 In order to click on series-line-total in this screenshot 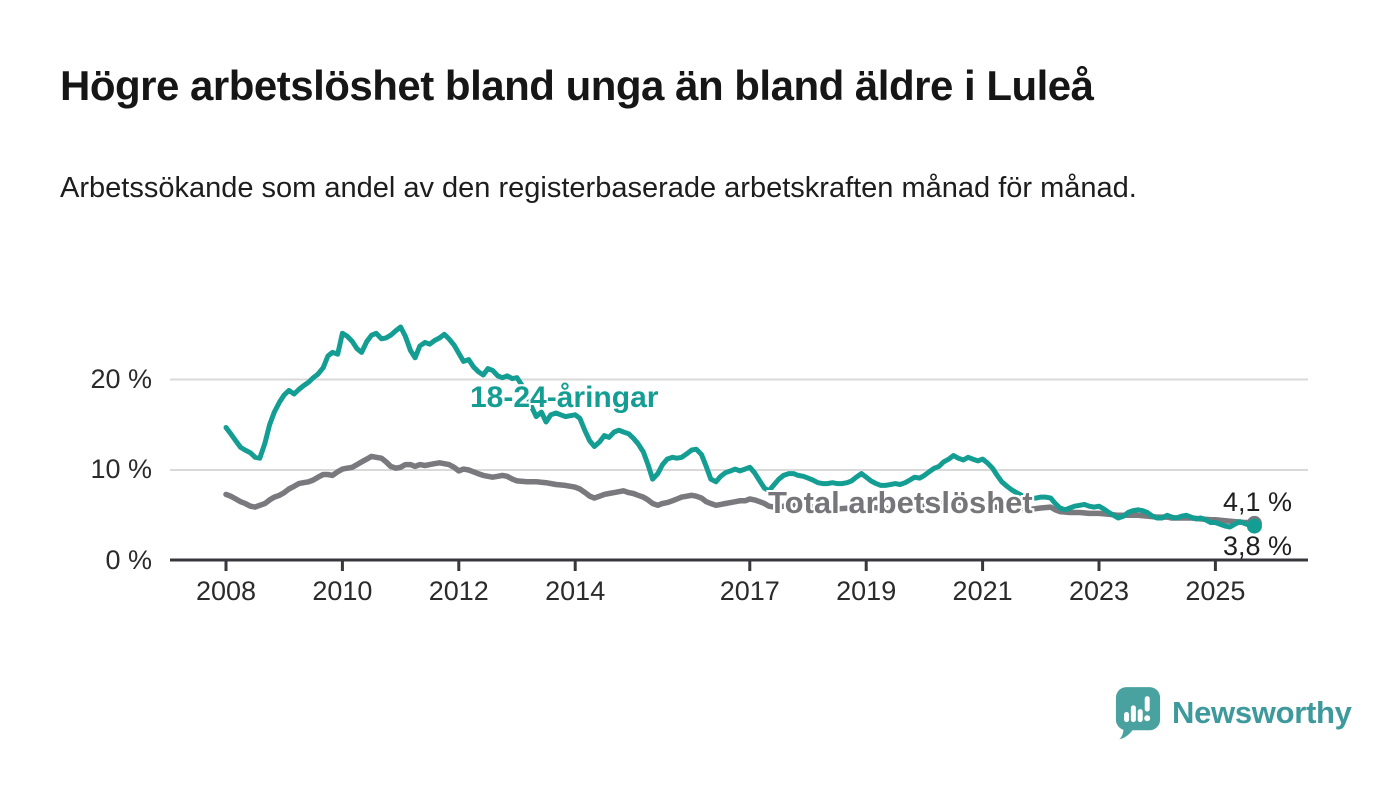, I will do `click(740, 490)`.